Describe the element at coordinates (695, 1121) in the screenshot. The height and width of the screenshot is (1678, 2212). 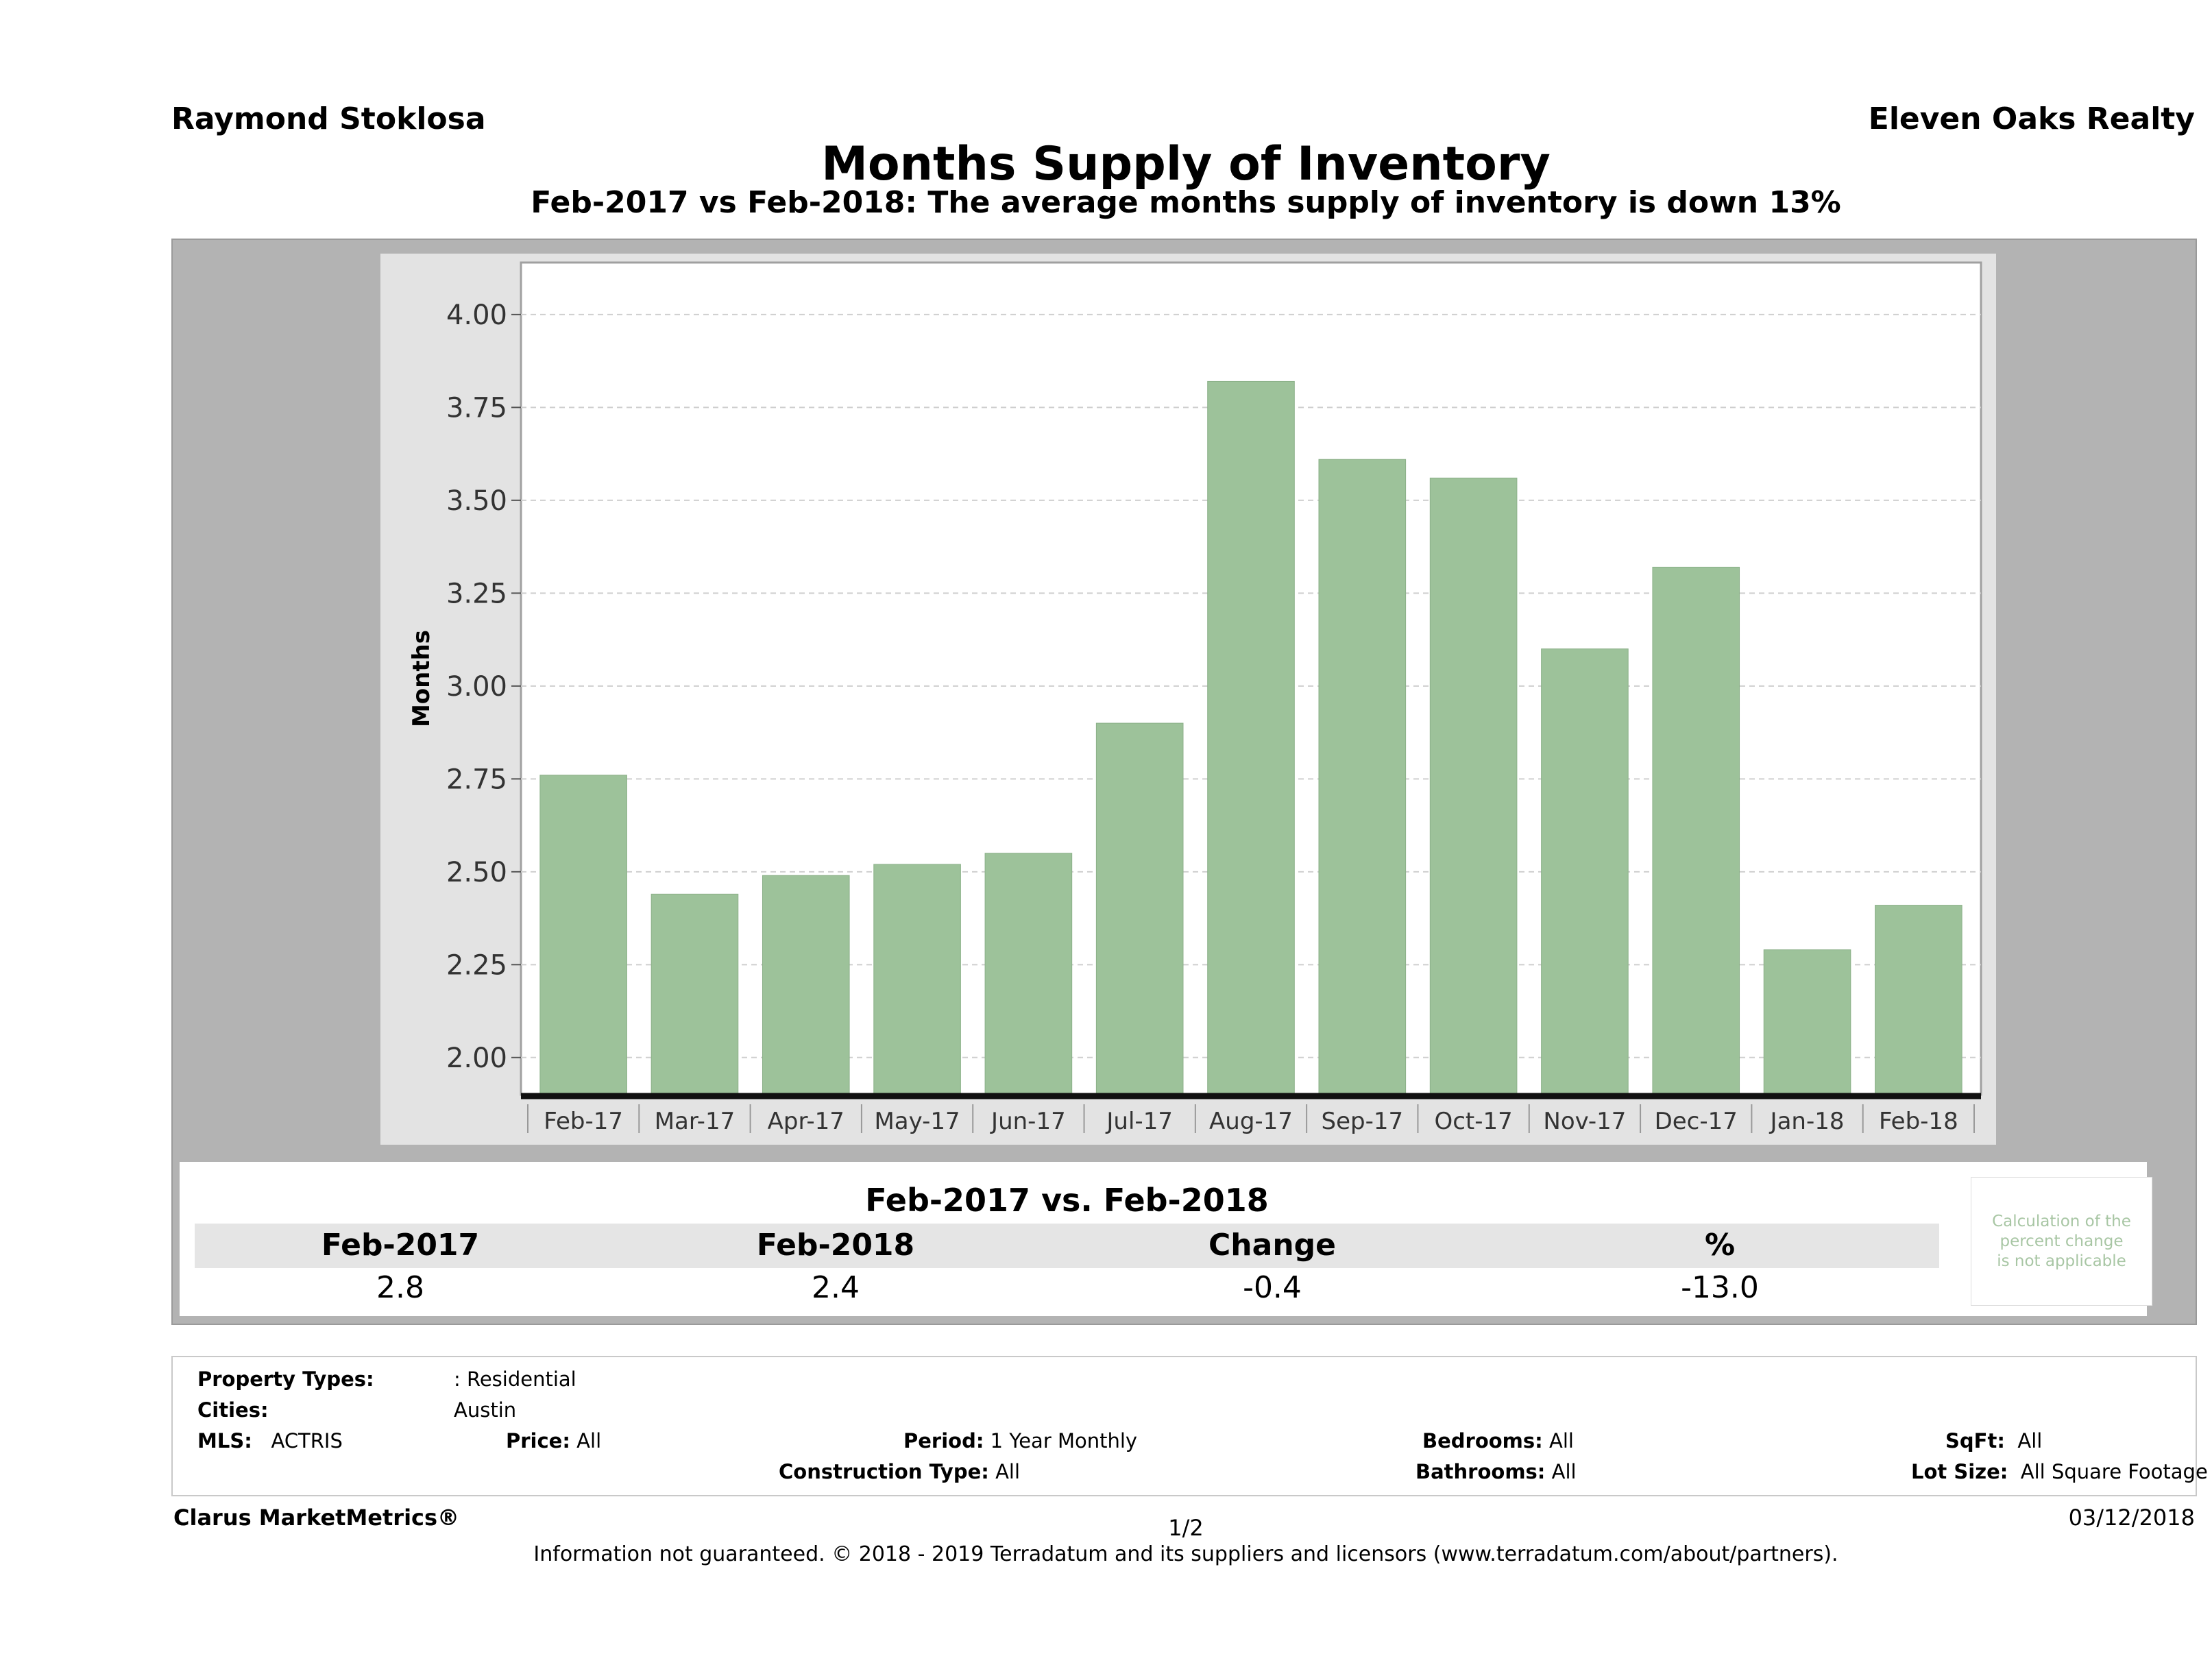
I see `x-tick-label: Mar-17` at that location.